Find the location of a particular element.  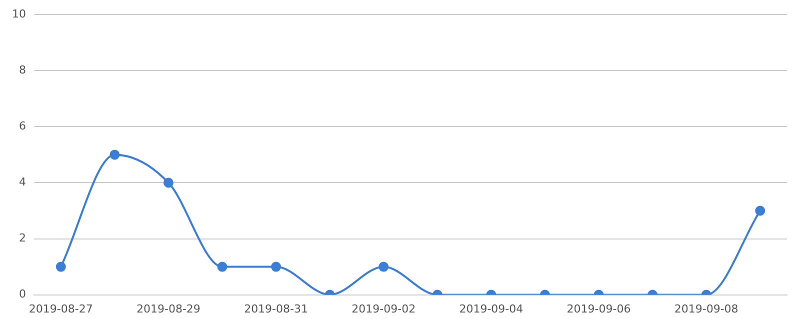

x-tick-label: 2019-09-02 is located at coordinates (384, 309).